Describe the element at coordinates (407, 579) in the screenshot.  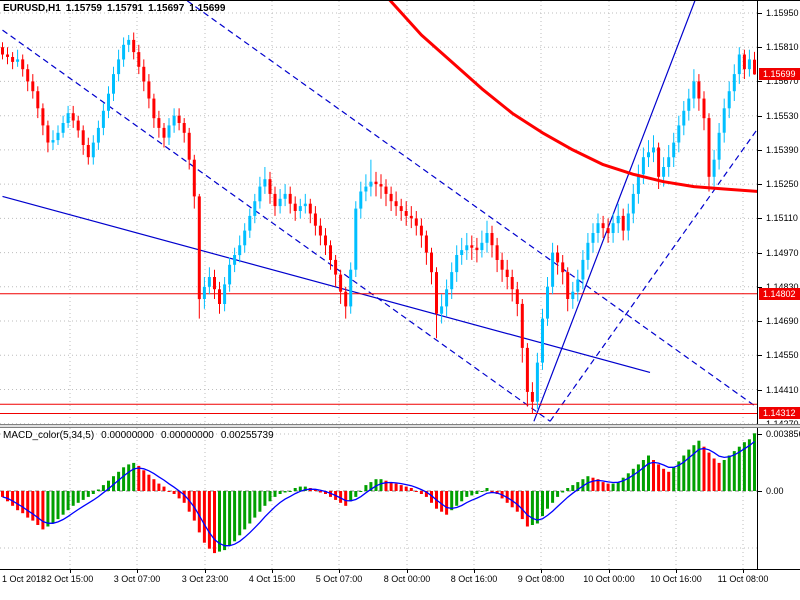
I see `time-axis-label: 8 Oct 00:00` at that location.